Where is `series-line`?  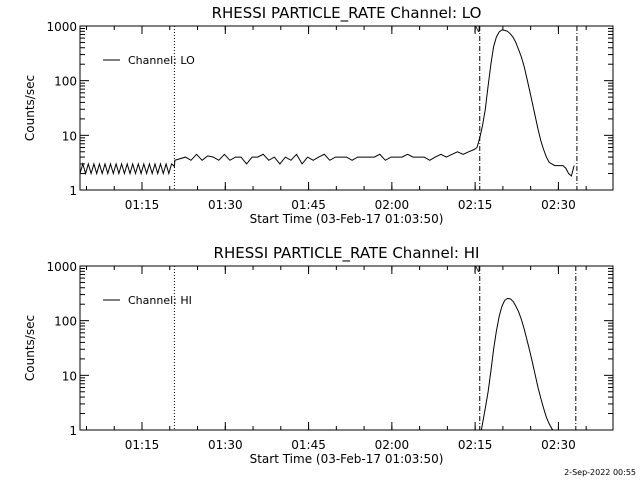 series-line is located at coordinates (517, 363).